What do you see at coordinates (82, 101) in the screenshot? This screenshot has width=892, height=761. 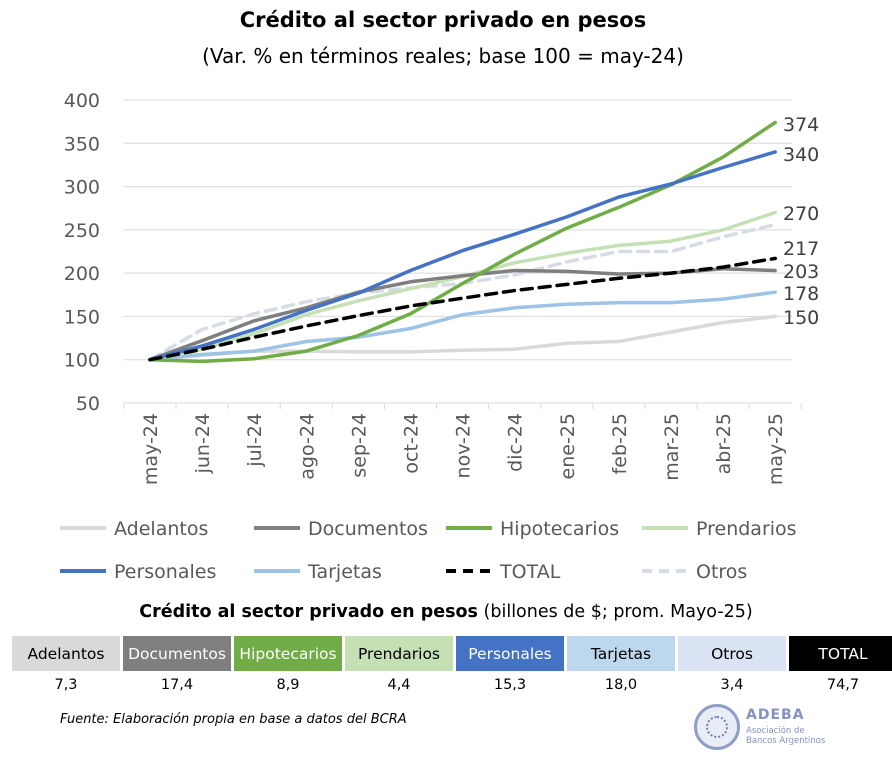 I see `y-tick-label-400: 400` at bounding box center [82, 101].